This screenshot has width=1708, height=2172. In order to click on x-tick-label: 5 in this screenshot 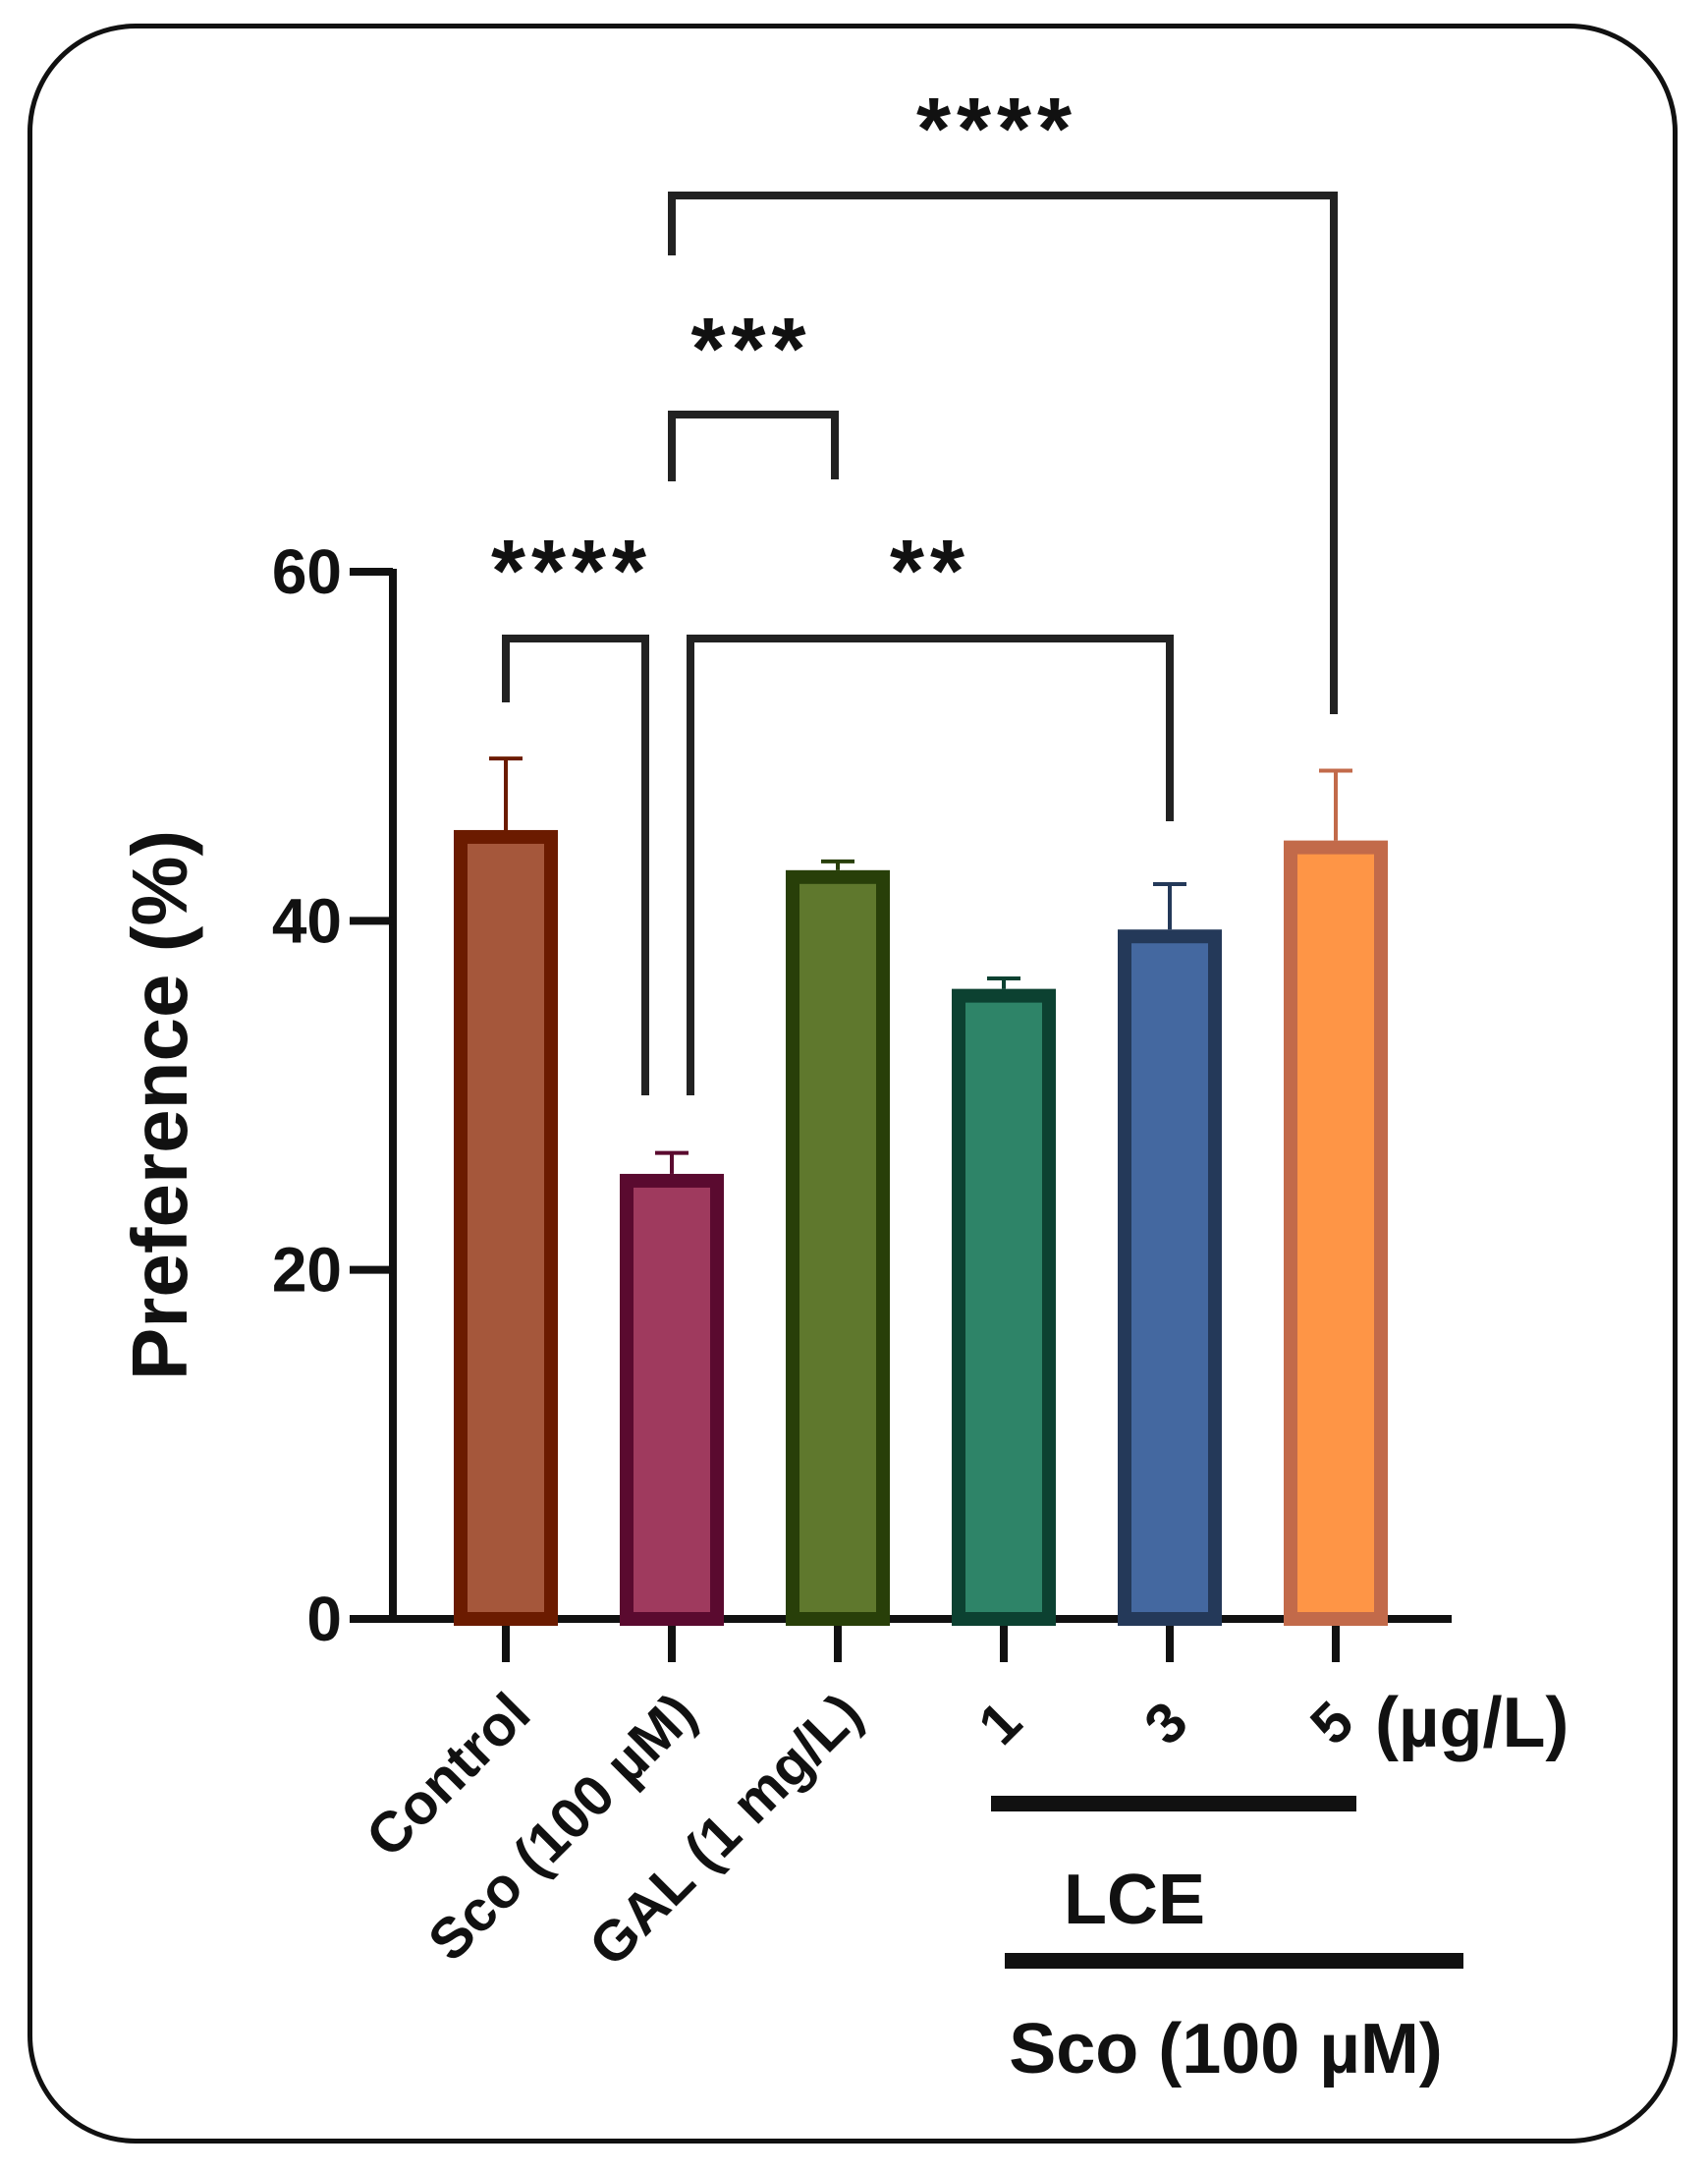, I will do `click(1332, 1723)`.